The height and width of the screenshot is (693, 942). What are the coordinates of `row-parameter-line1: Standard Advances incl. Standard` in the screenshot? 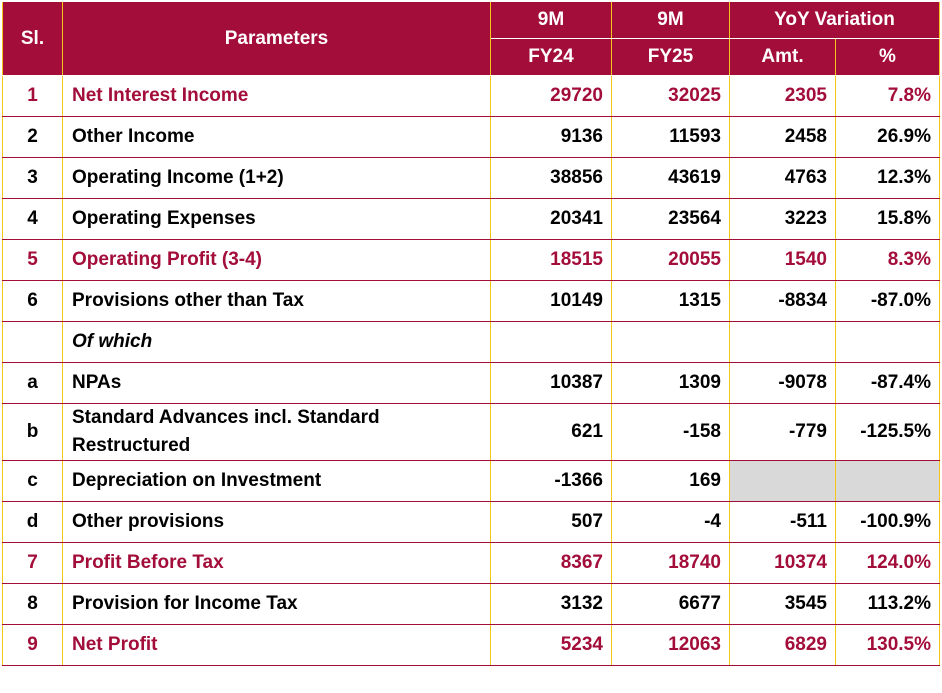 It's located at (226, 417).